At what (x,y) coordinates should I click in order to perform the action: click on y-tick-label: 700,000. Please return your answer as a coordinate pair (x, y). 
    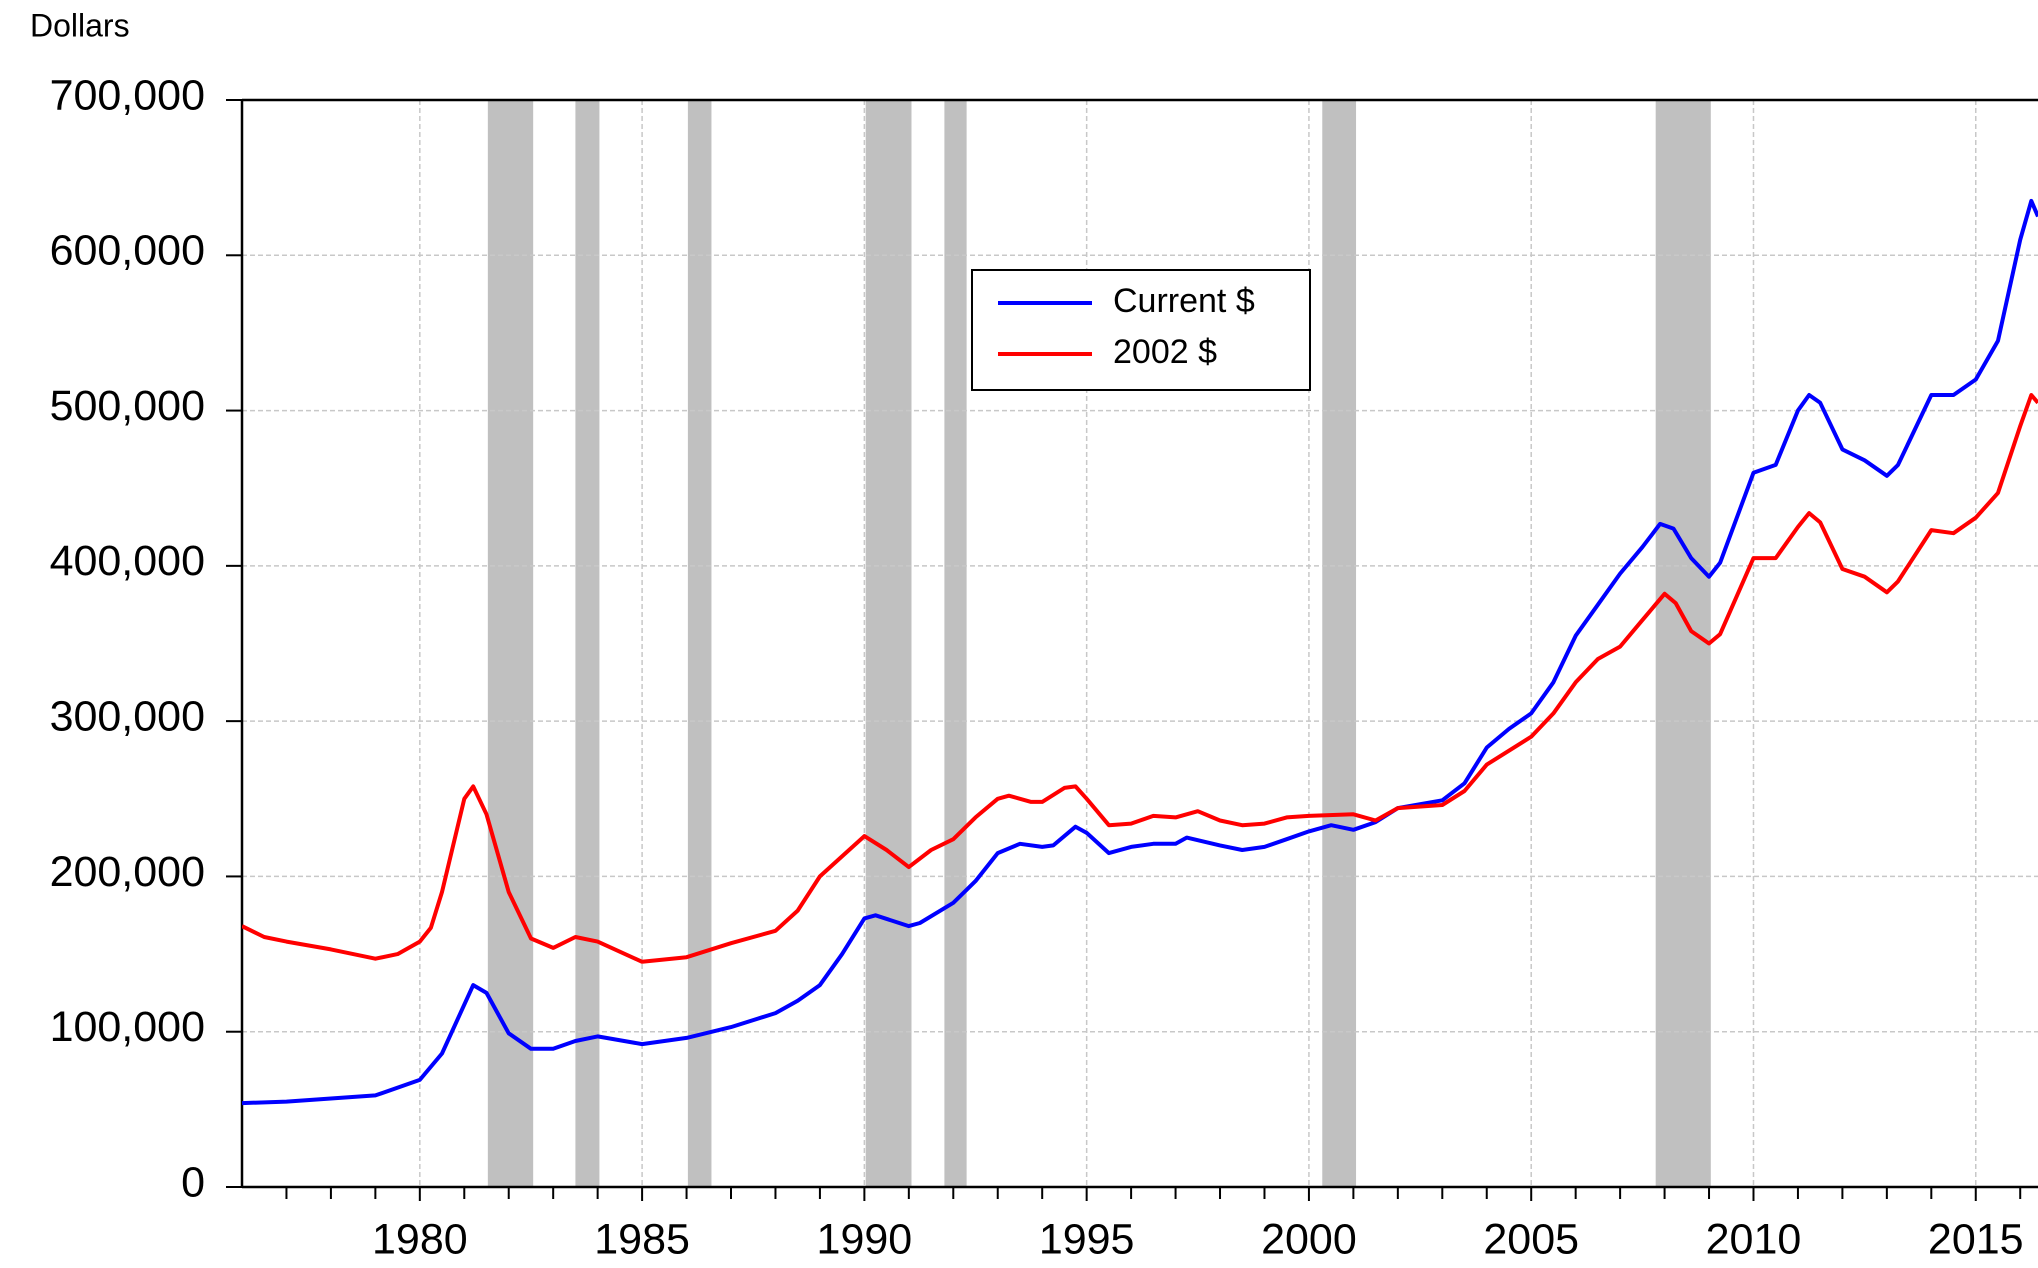
    Looking at the image, I should click on (127, 95).